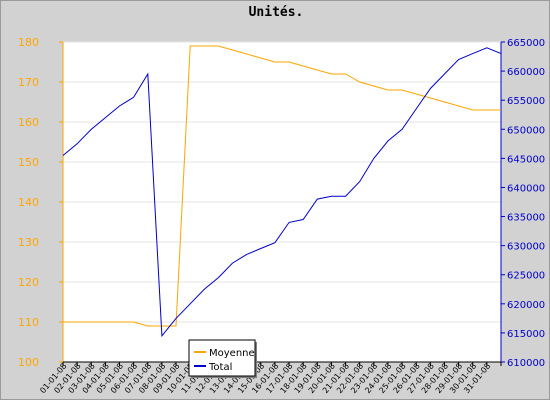 The width and height of the screenshot is (550, 401). Describe the element at coordinates (526, 188) in the screenshot. I see `right-y-tick-label: 640000` at that location.